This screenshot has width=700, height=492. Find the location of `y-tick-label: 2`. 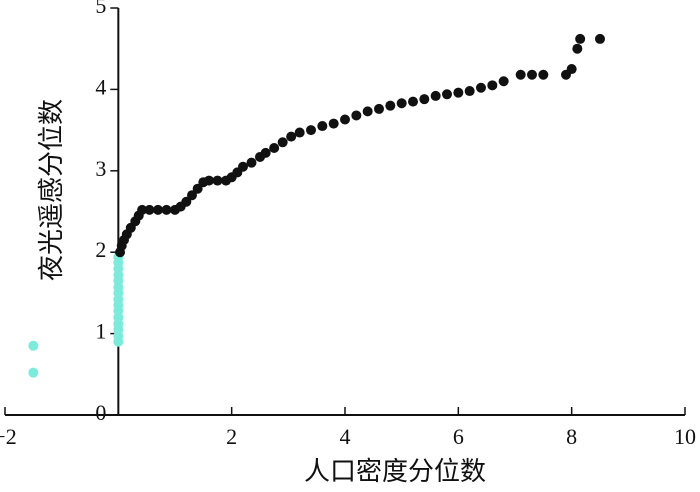

y-tick-label: 2 is located at coordinates (100, 249).